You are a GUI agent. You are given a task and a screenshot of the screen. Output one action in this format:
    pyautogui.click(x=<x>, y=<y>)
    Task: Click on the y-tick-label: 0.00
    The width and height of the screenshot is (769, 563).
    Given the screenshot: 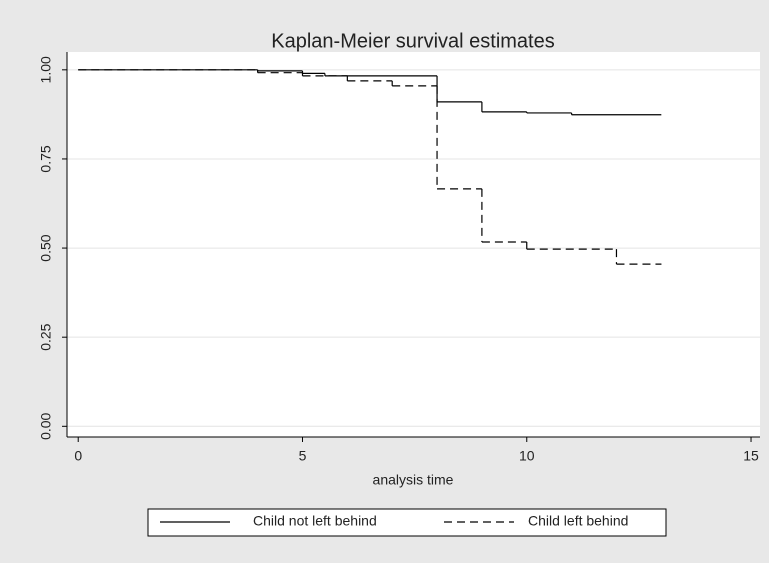 What is the action you would take?
    pyautogui.click(x=46, y=425)
    